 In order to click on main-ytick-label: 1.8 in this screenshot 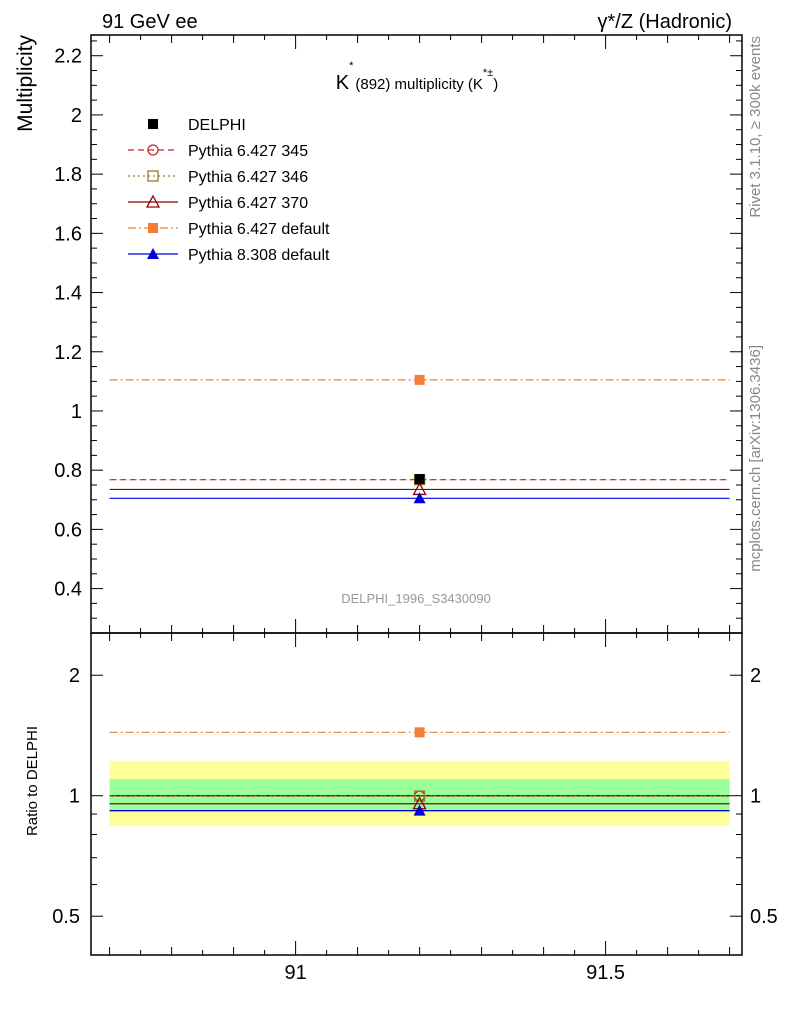, I will do `click(68, 175)`.